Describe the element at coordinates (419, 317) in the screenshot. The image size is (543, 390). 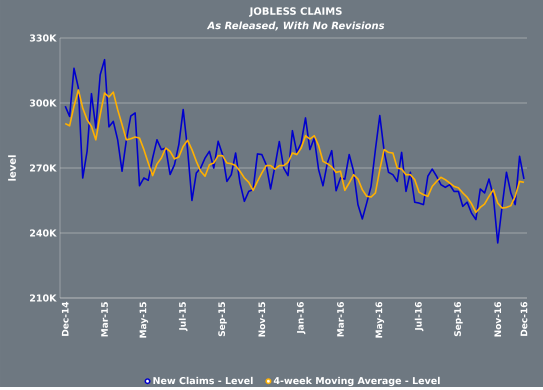
I see `x-tick-label: Jul-16` at that location.